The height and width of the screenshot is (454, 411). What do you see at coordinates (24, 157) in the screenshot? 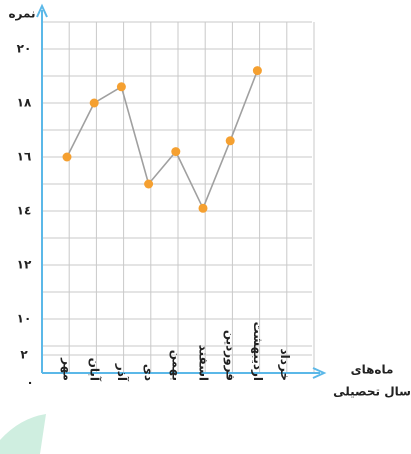
I see `y-tick-label: ١٦` at bounding box center [24, 157].